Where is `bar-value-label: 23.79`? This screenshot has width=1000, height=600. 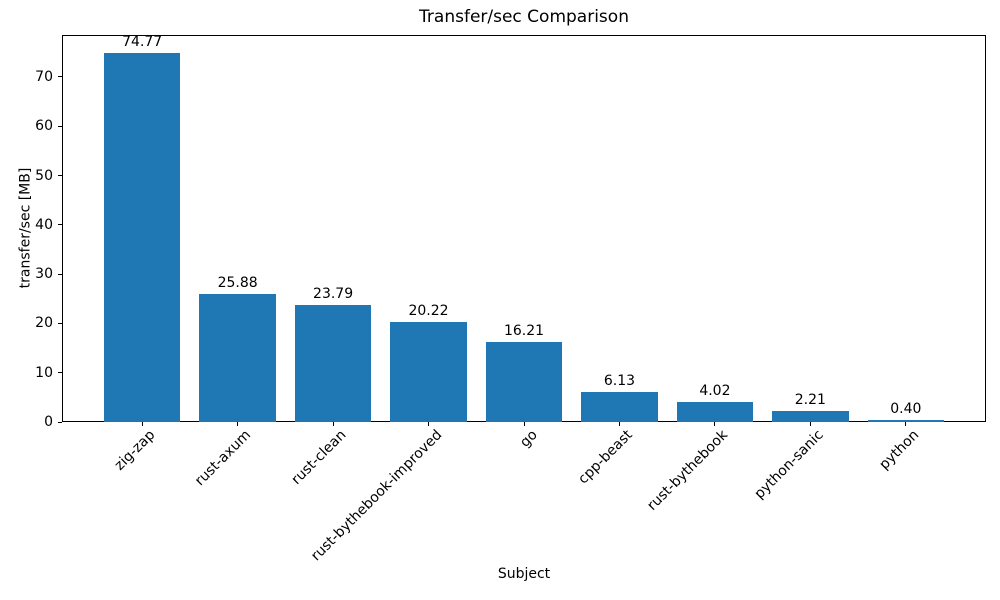 bar-value-label: 23.79 is located at coordinates (333, 293).